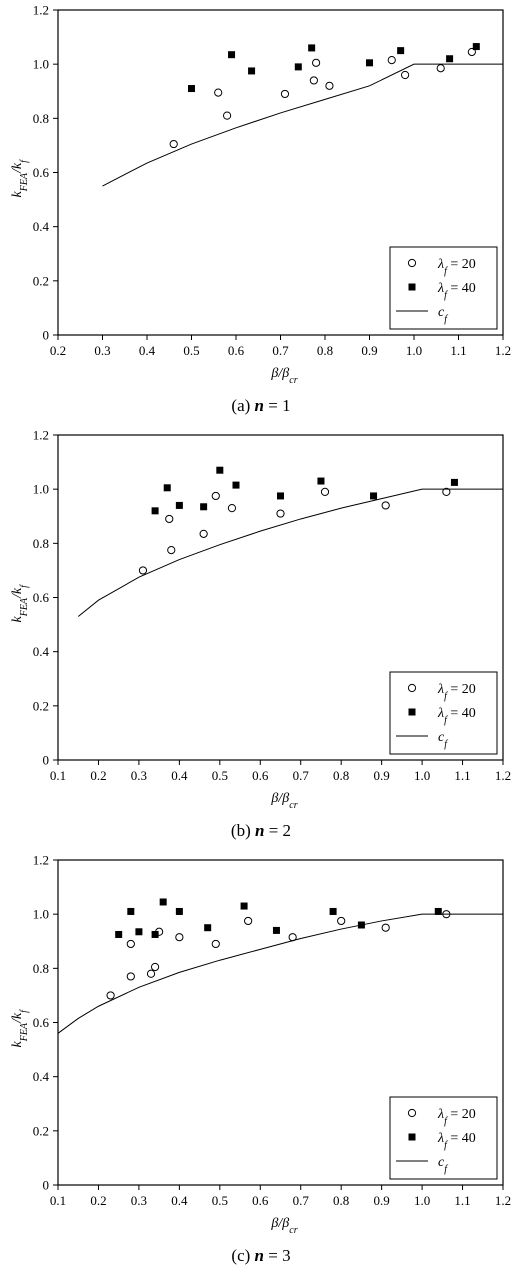 The width and height of the screenshot is (522, 1275). Describe the element at coordinates (369, 350) in the screenshot. I see `x-tick-label: 0.9` at that location.